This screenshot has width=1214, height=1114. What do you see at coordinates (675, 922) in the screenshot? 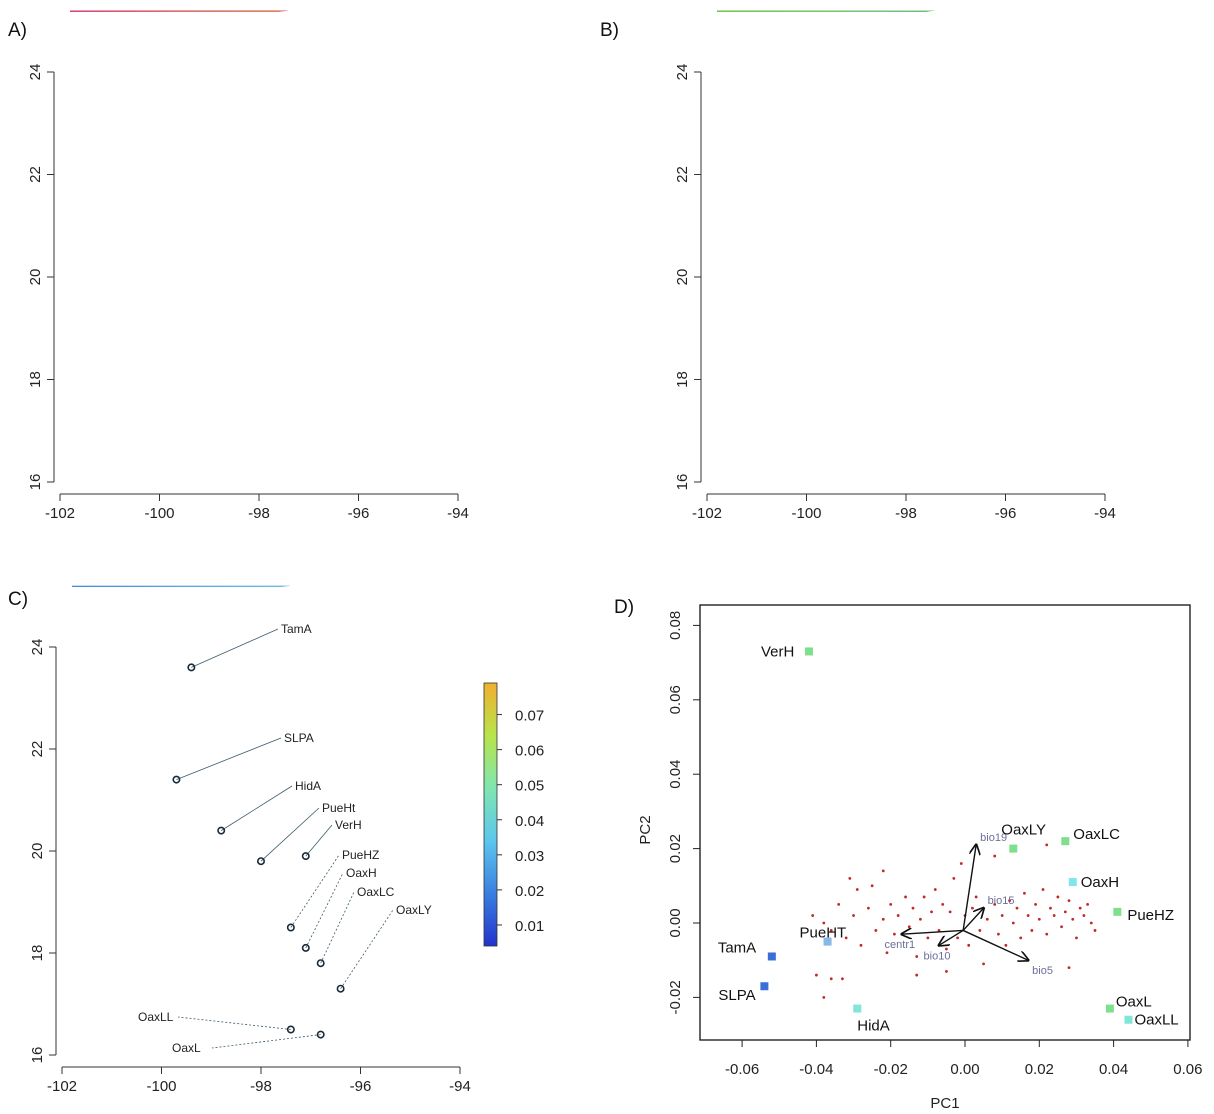
I see `y-tick-label: 0.00` at bounding box center [675, 922].